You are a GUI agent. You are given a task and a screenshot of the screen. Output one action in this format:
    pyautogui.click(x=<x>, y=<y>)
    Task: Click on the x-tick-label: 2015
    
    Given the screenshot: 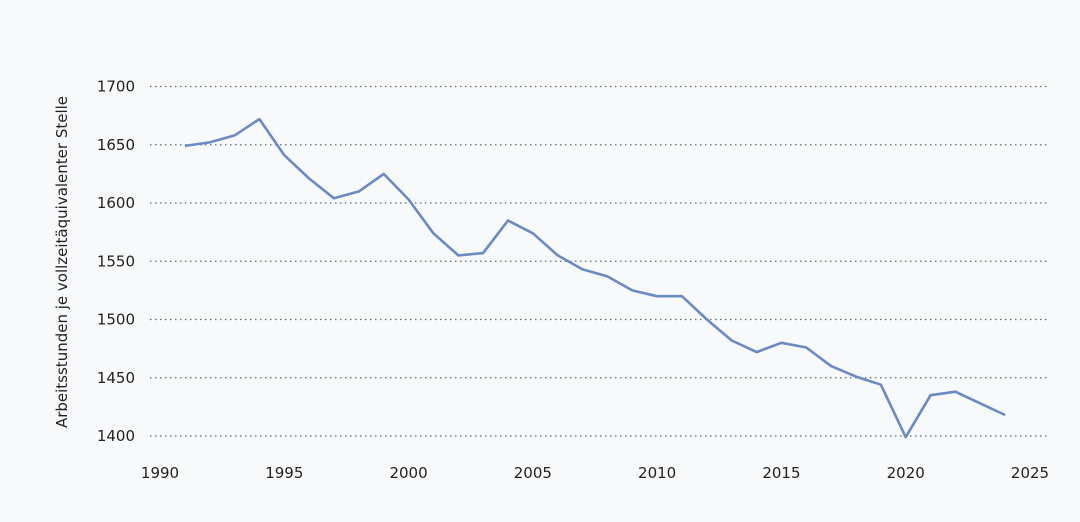 What is the action you would take?
    pyautogui.click(x=781, y=473)
    